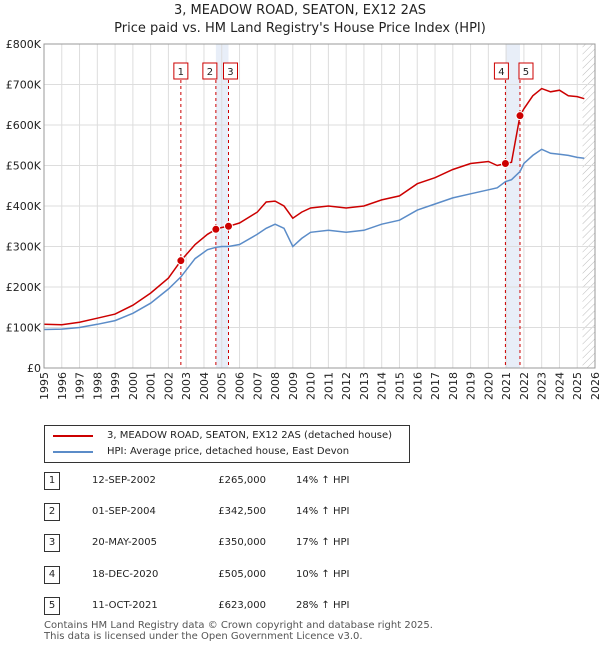  What do you see at coordinates (73, 436) in the screenshot?
I see `legend-swatch-property` at bounding box center [73, 436].